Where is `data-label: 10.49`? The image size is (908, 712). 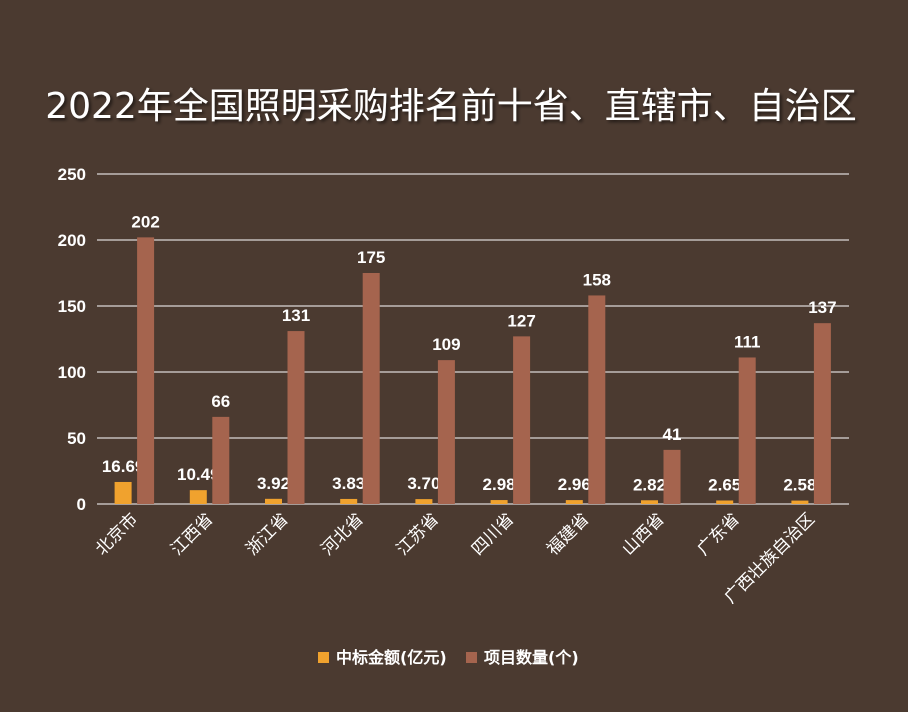
data-label: 10.49 is located at coordinates (198, 474).